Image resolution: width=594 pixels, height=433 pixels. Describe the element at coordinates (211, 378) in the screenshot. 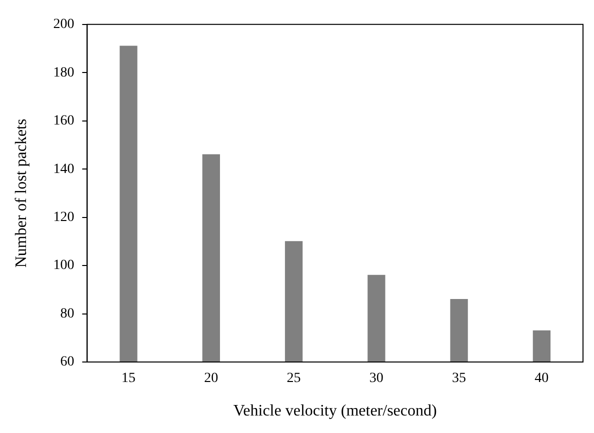

I see `x-tick-label: 20` at that location.